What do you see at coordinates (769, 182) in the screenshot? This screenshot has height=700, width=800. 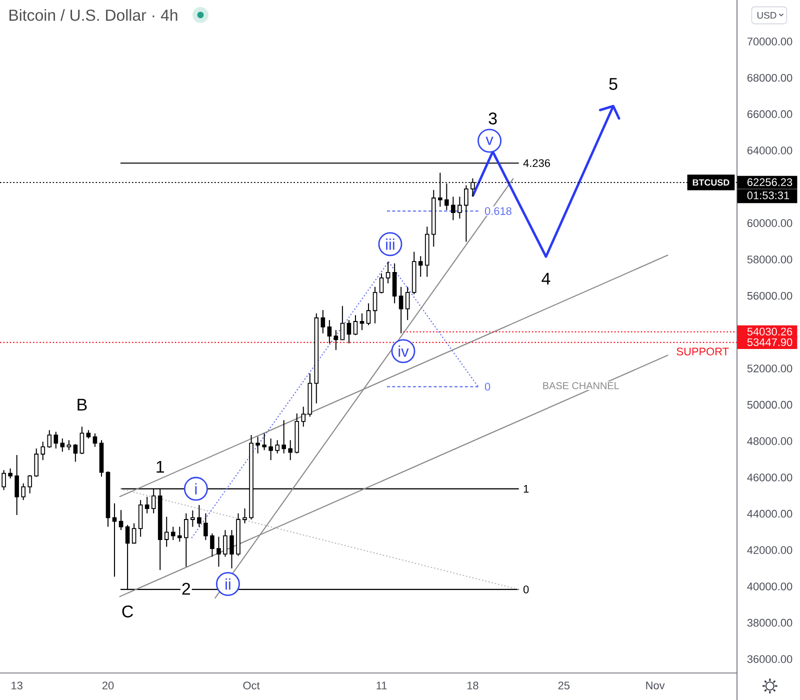 I see `ref-line-label: 62256.23` at bounding box center [769, 182].